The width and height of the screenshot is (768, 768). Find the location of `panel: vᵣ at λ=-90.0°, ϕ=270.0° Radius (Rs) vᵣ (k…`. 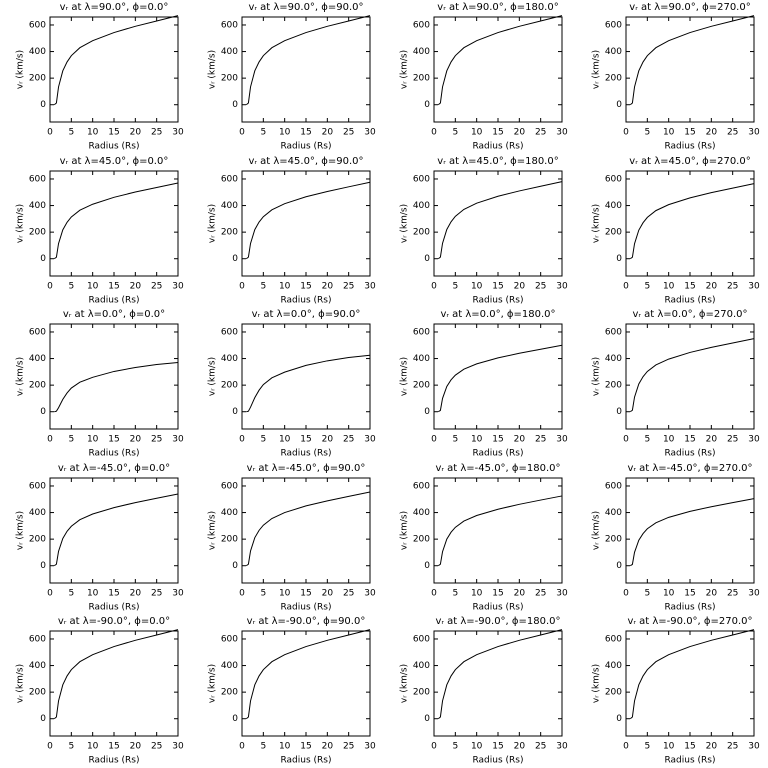

panel: vᵣ at λ=-90.0°, ϕ=270.0° Radius (Rs) vᵣ (k… is located at coordinates (676, 691).